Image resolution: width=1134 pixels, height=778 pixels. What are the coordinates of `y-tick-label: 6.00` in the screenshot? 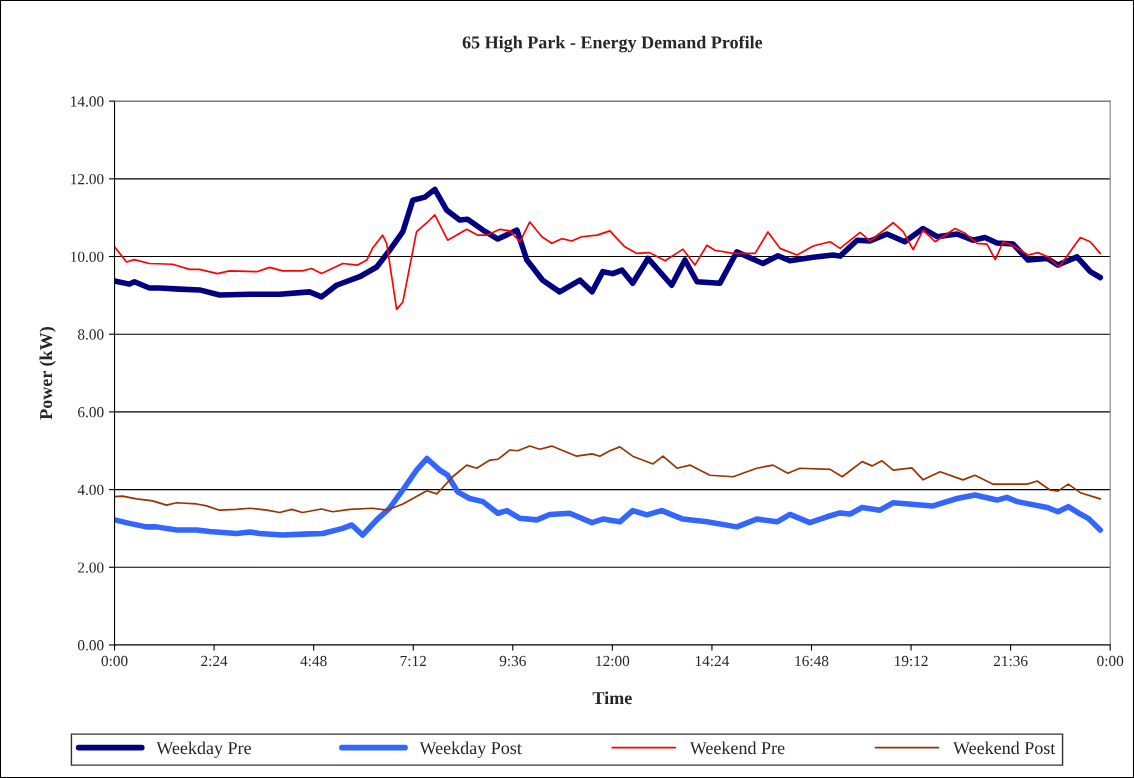 It's located at (91, 412).